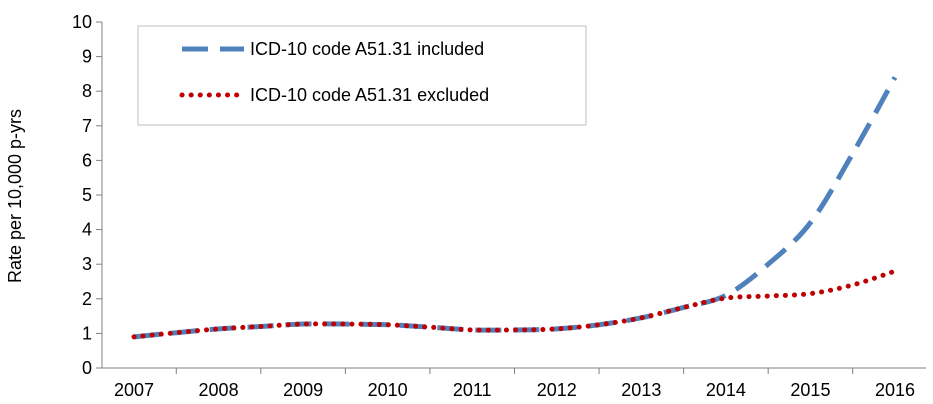 This screenshot has height=404, width=933. I want to click on series-line-excluded, so click(514, 304).